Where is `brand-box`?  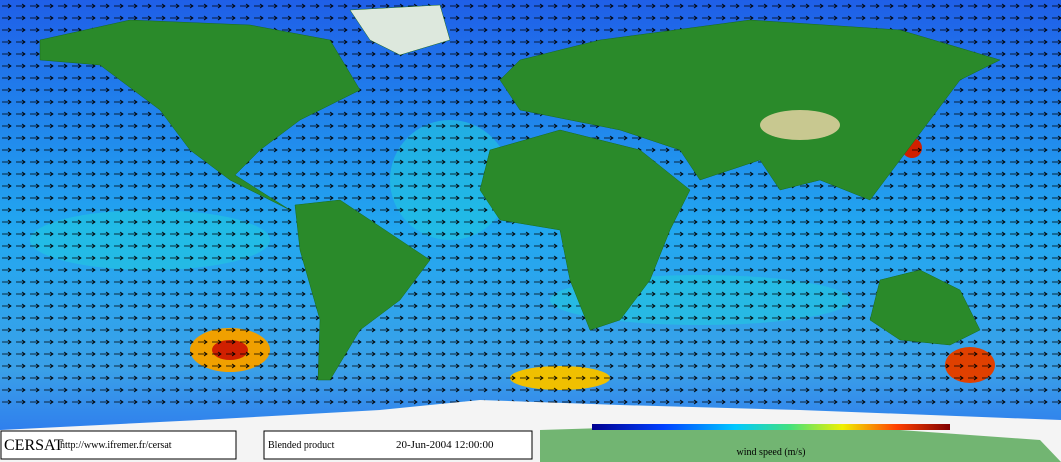 brand-box is located at coordinates (118, 445).